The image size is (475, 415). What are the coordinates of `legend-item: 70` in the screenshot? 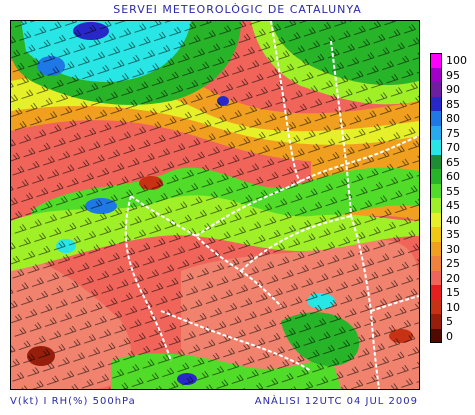 It's located at (452, 147).